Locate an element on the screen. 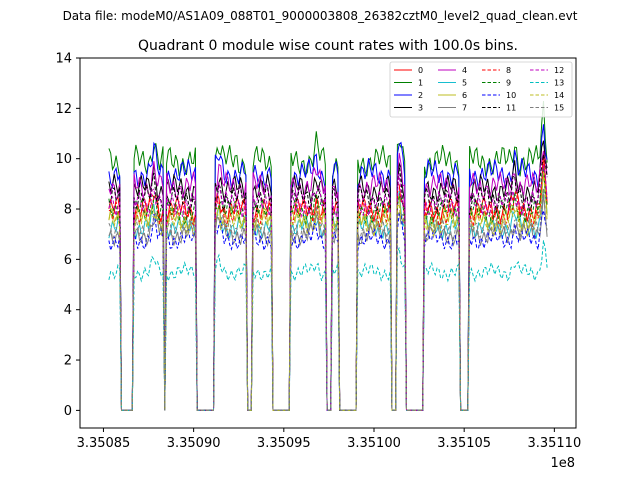 The image size is (640, 480). legend-box is located at coordinates (481, 89).